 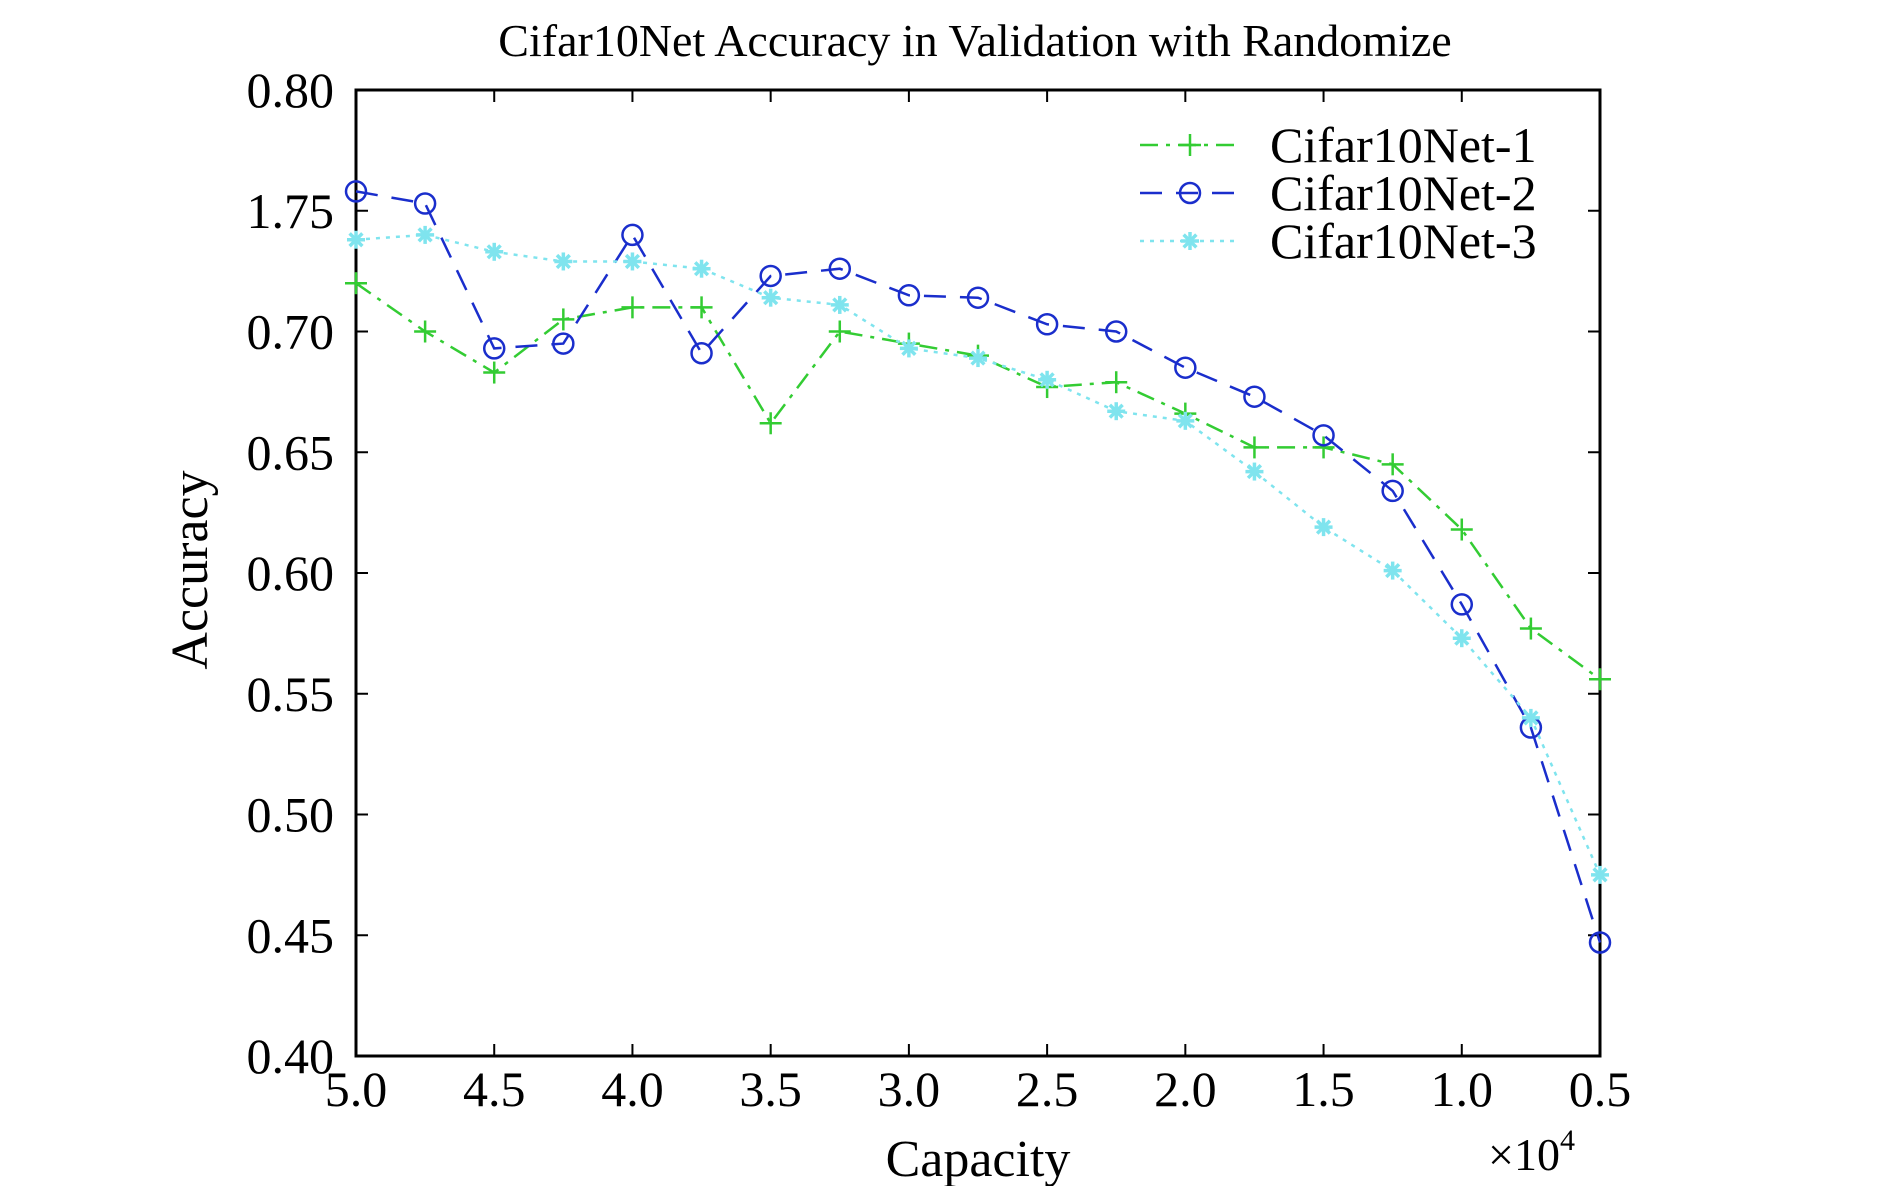 I want to click on legend-label: Cifar10Net-1, so click(x=1403, y=145).